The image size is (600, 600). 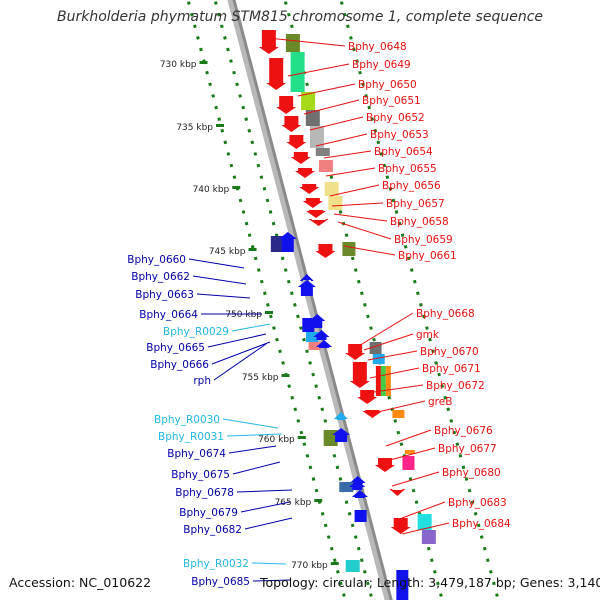 What do you see at coordinates (395, 118) in the screenshot?
I see `gene-label-right: Bphy_0652` at bounding box center [395, 118].